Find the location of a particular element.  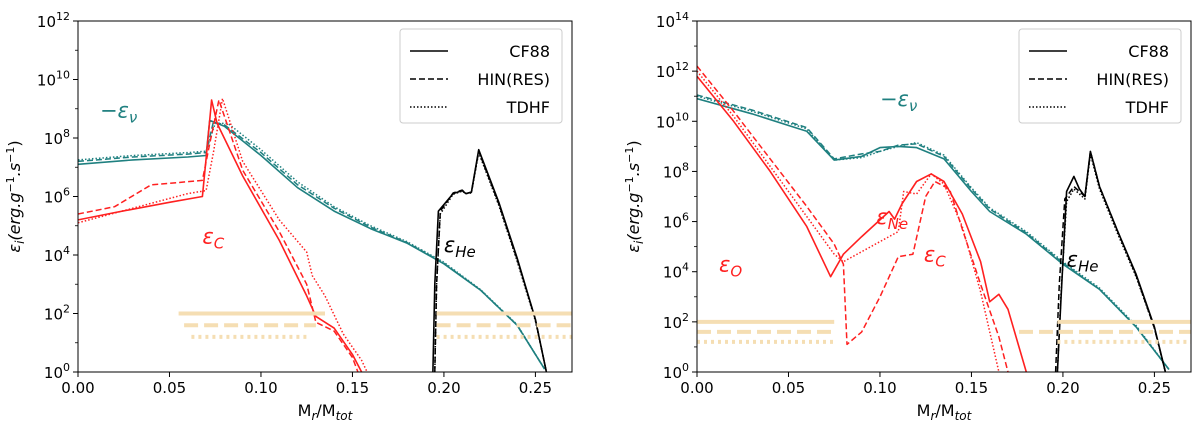

y-tick-label: 10¹⁴ is located at coordinates (672, 20).